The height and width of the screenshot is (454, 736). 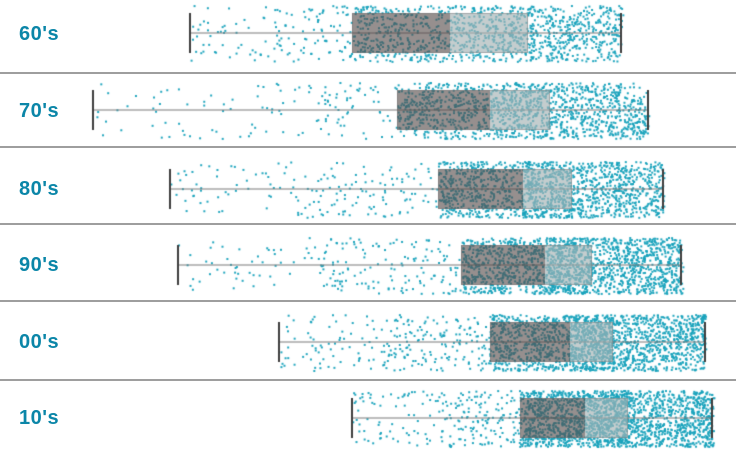 I want to click on row-label-00s: 00's, so click(x=39, y=342).